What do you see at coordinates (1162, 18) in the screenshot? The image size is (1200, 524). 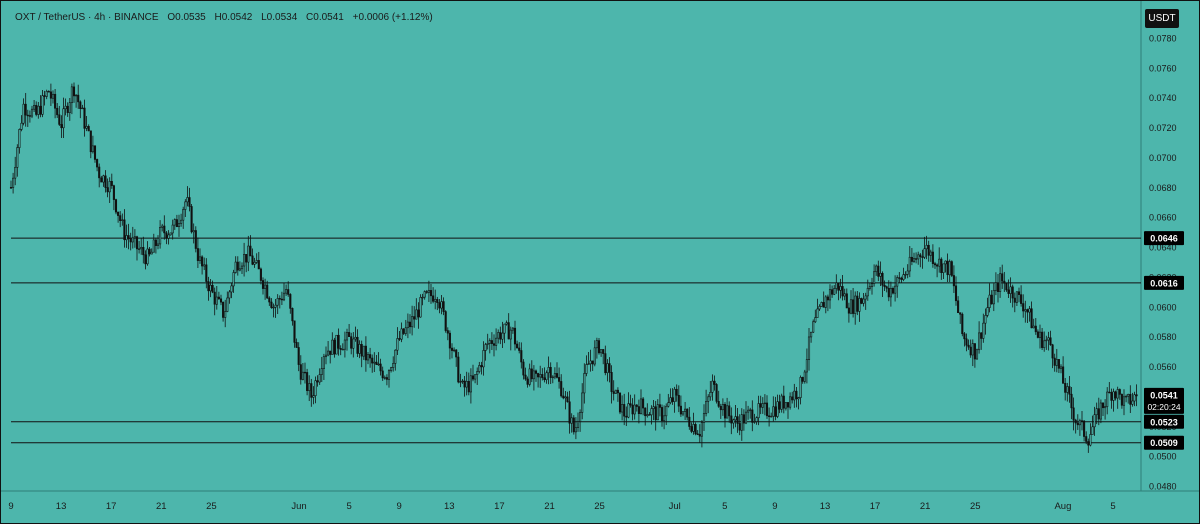 I see `currency-button: USDT` at bounding box center [1162, 18].